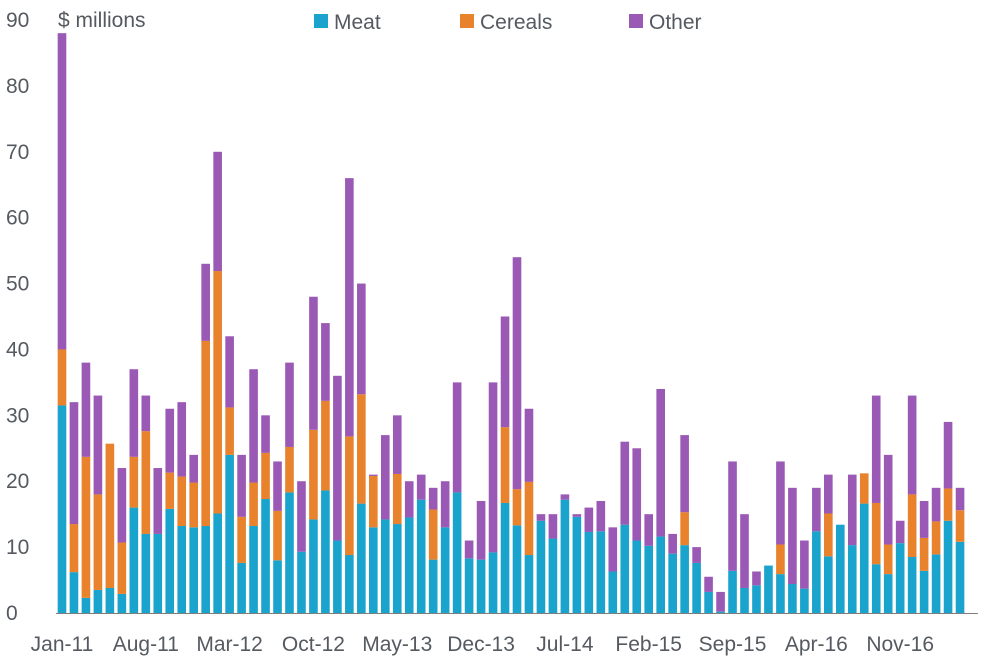 Image resolution: width=997 pixels, height=666 pixels. What do you see at coordinates (900, 644) in the screenshot?
I see `x-tick-label: Nov-16` at bounding box center [900, 644].